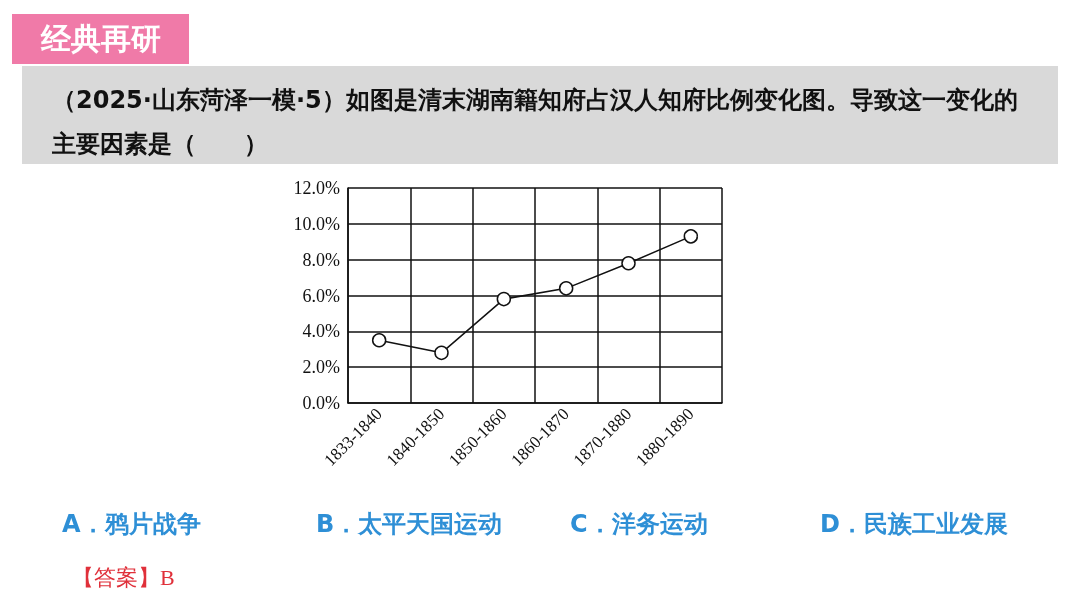 This screenshot has height=608, width=1080. Describe the element at coordinates (639, 524) in the screenshot. I see `text: C．洋务运动` at that location.